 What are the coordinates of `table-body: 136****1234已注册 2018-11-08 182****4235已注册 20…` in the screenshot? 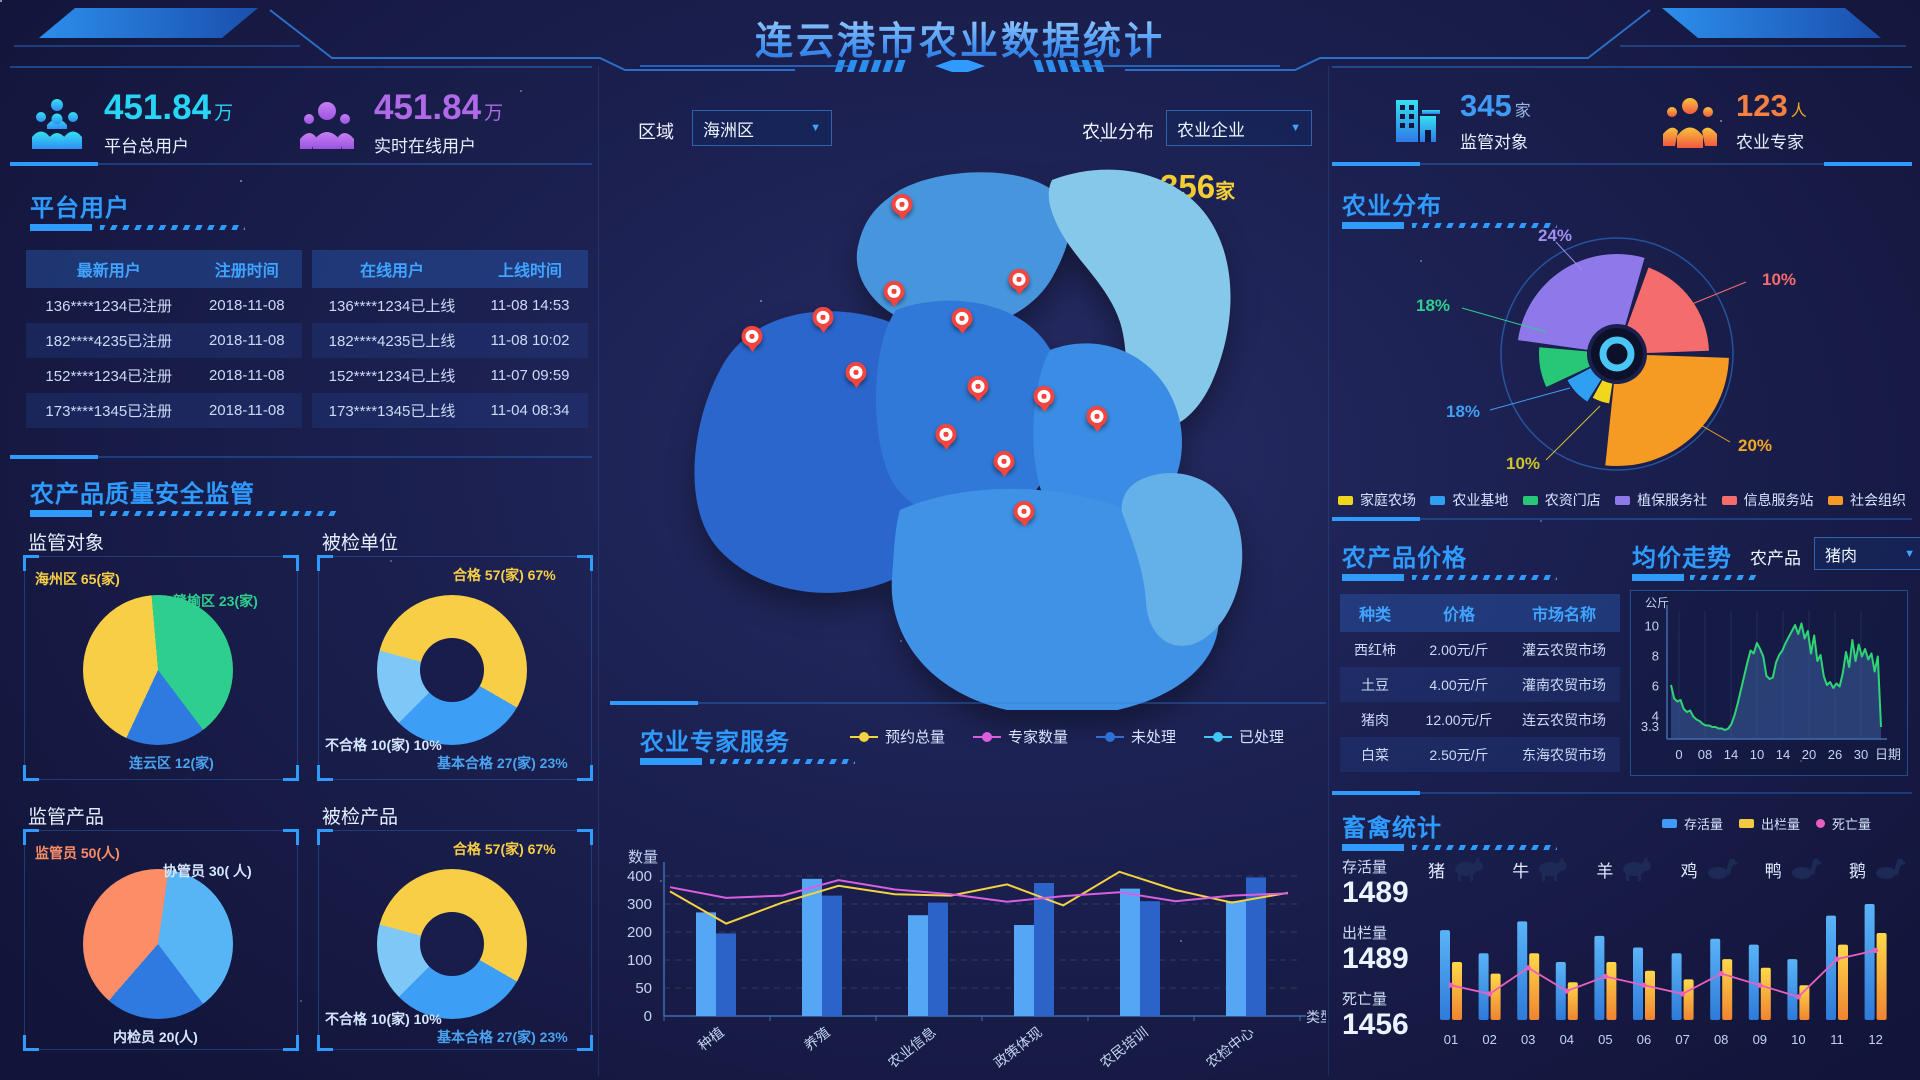 It's located at (164, 358).